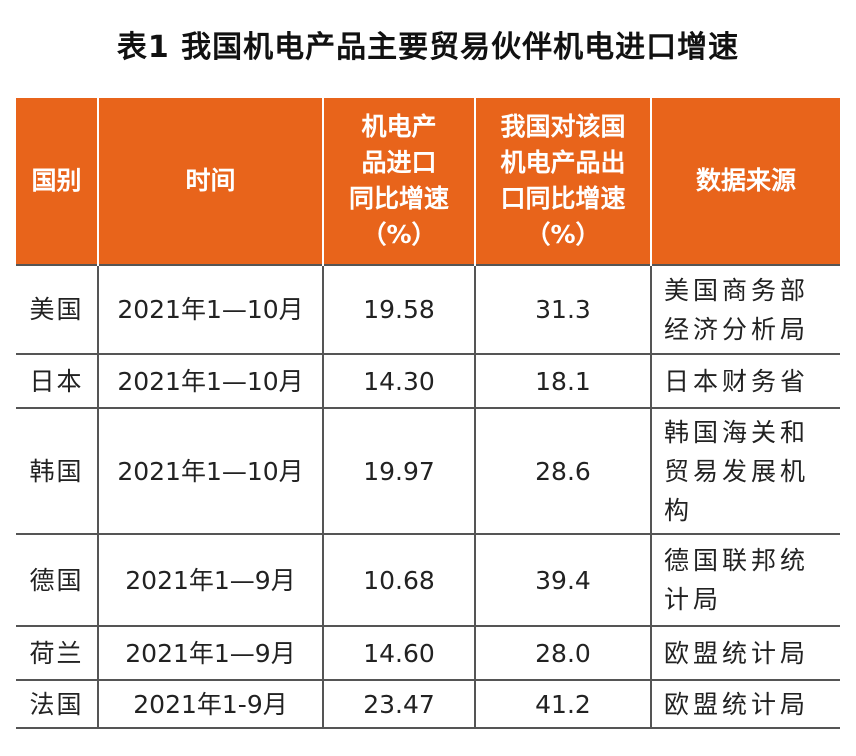  I want to click on cell-country: 法国, so click(57, 704).